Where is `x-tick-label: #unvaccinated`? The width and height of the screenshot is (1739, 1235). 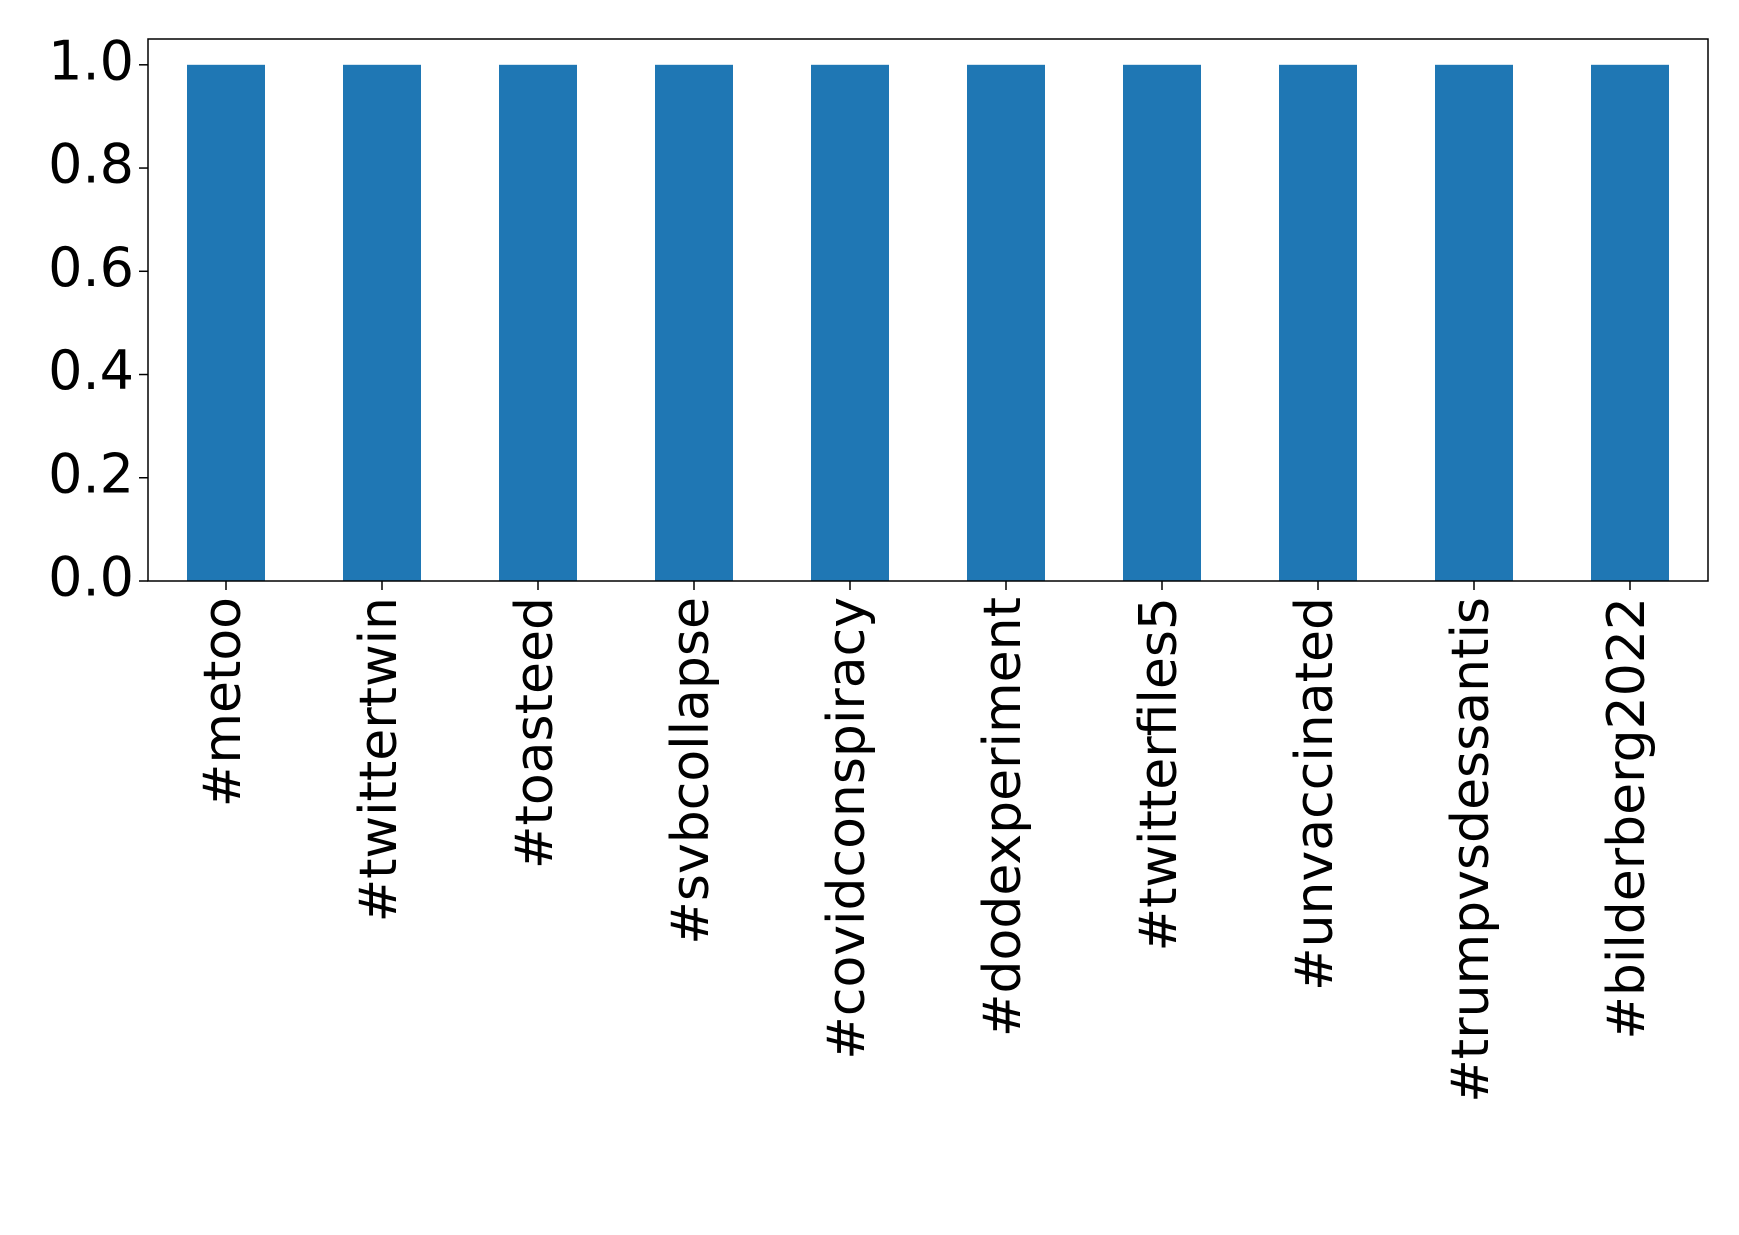 x-tick-label: #unvaccinated is located at coordinates (1315, 794).